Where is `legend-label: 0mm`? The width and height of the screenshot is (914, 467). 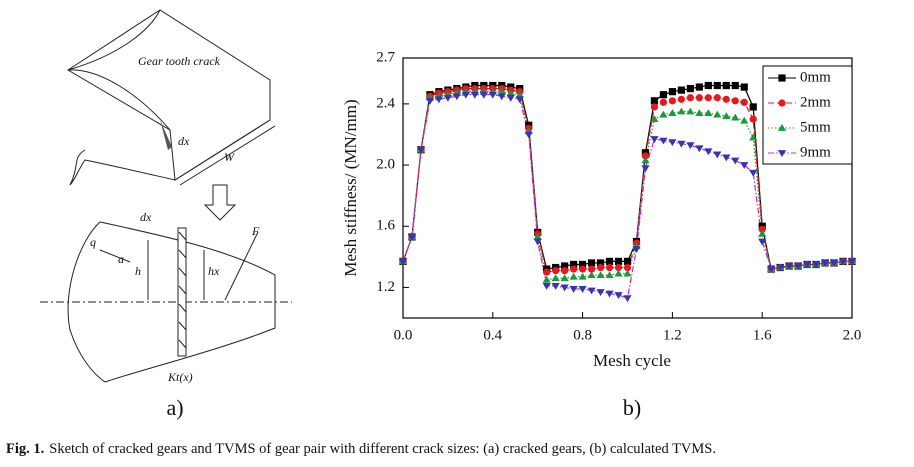 legend-label: 0mm is located at coordinates (815, 77).